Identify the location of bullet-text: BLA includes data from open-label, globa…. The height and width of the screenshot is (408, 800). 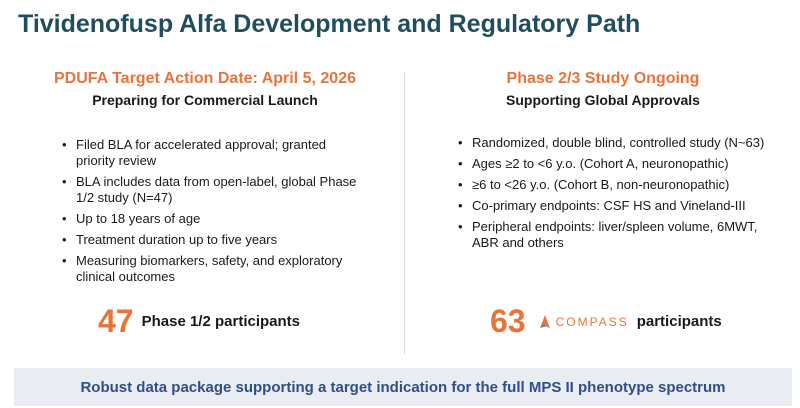
(216, 189).